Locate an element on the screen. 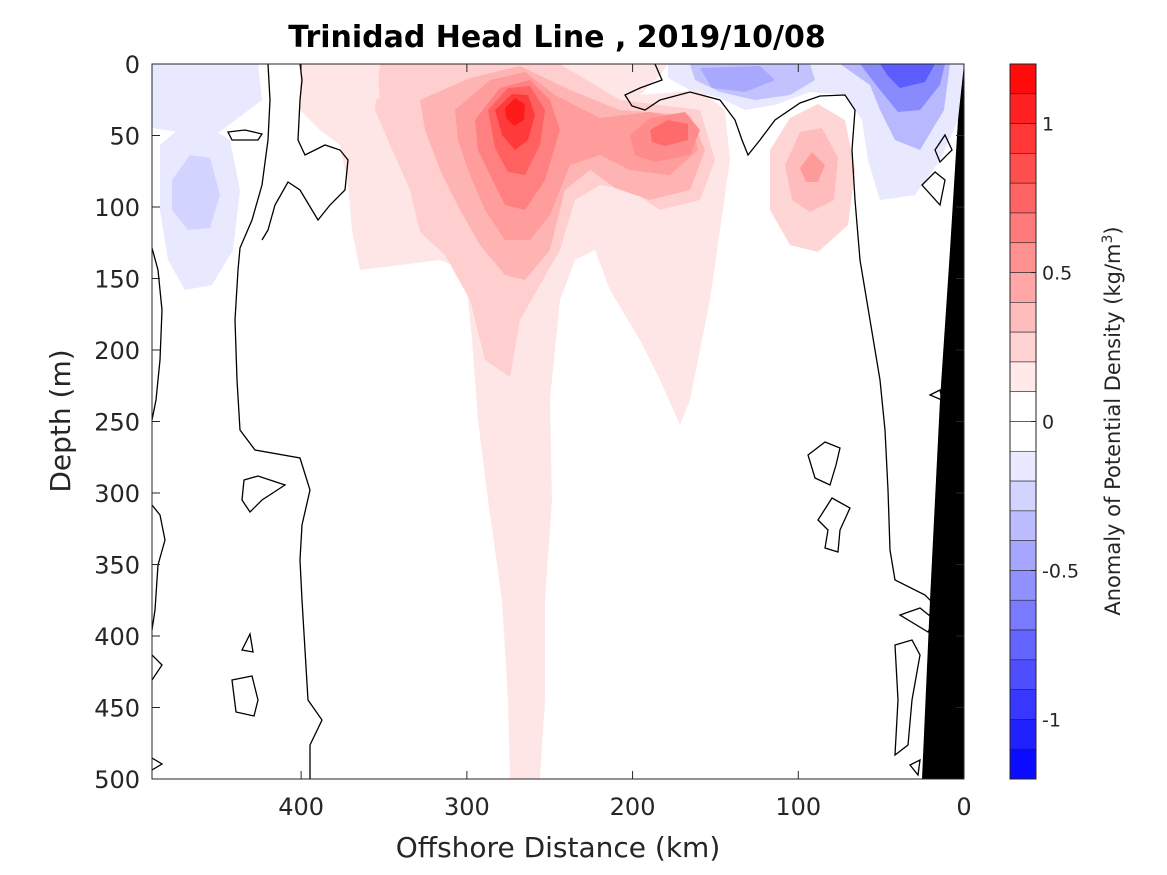  positive-anomaly-offshore-secondary-core is located at coordinates (669, 133).